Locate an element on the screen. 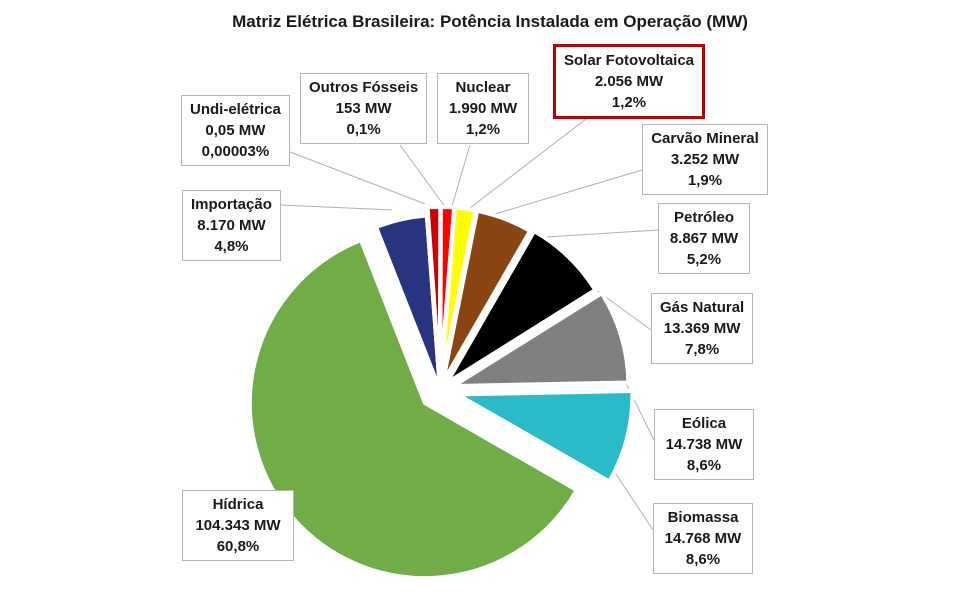 This screenshot has height=611, width=980. label-percent: 60,8% is located at coordinates (238, 546).